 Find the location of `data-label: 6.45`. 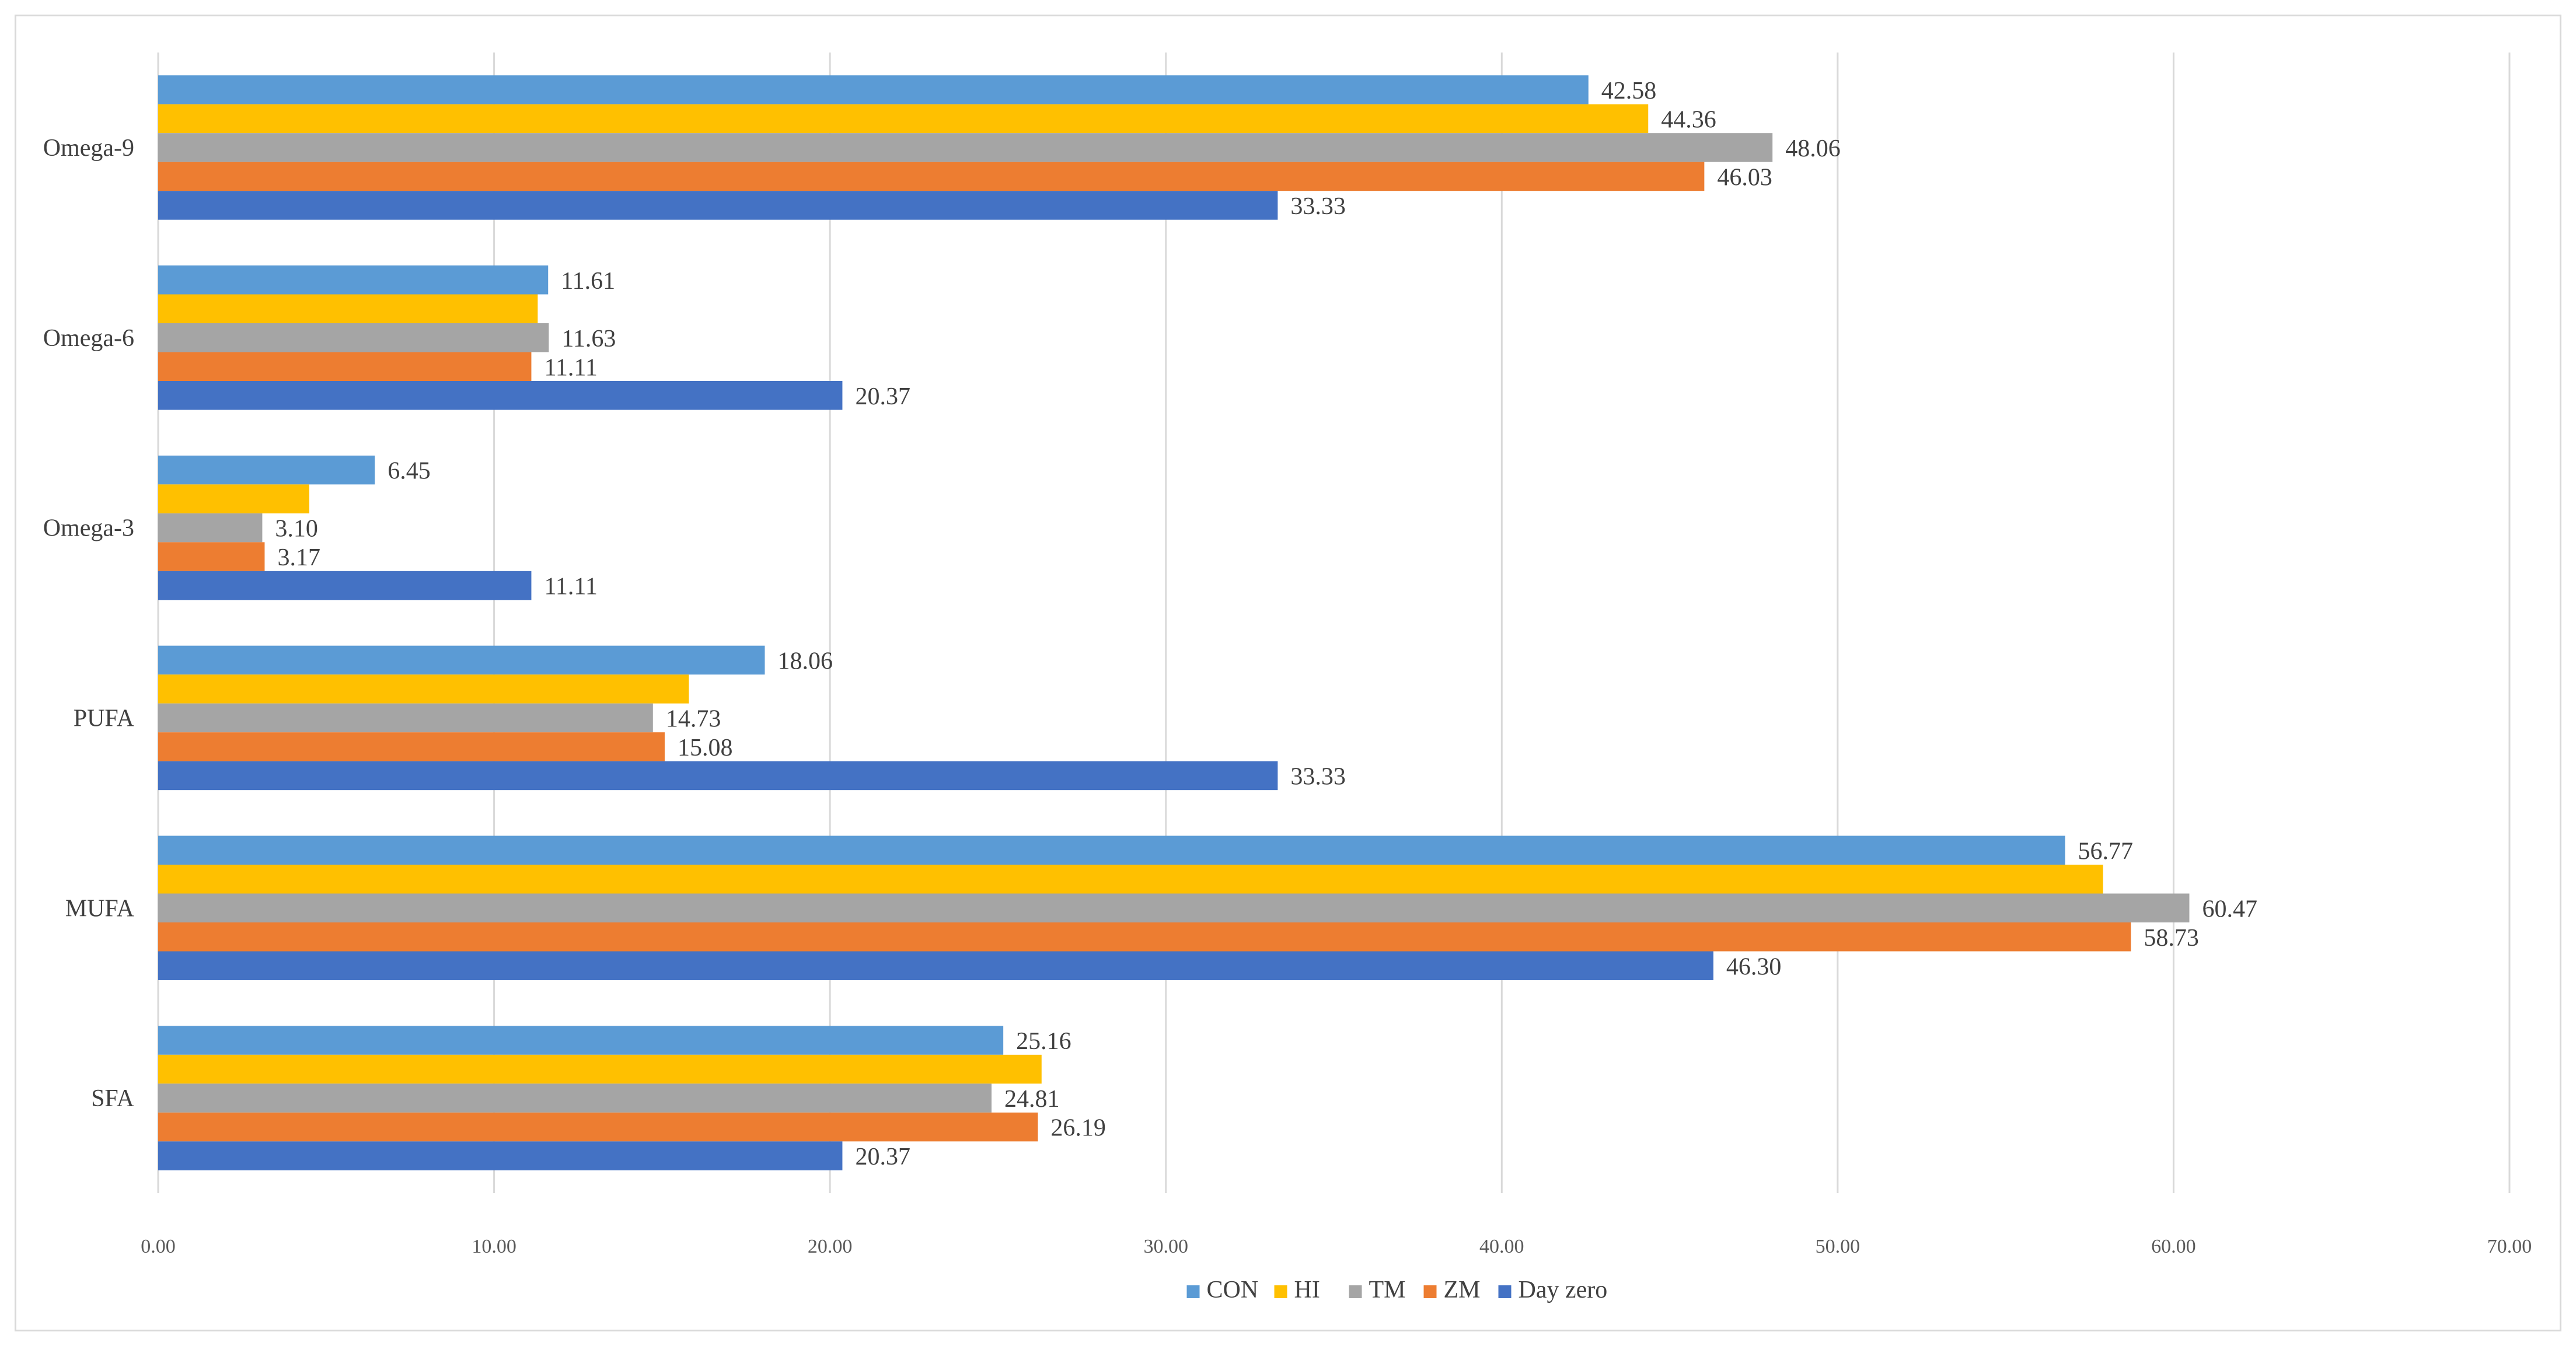

data-label: 6.45 is located at coordinates (409, 471).